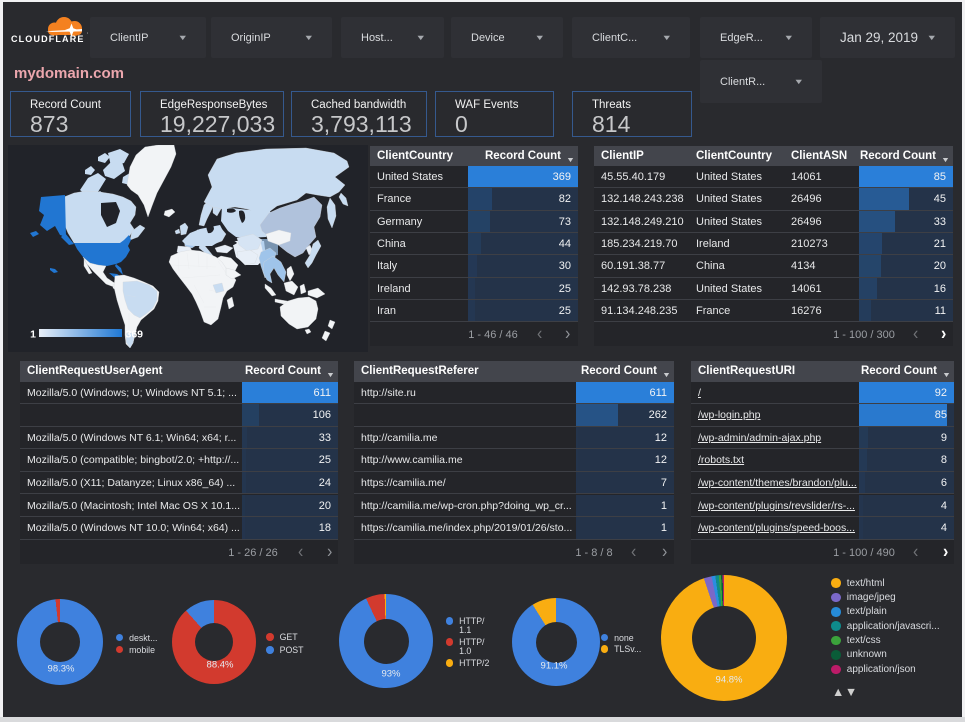  Describe the element at coordinates (48, 39) in the screenshot. I see `svg-text: CLOUDFLARE` at that location.